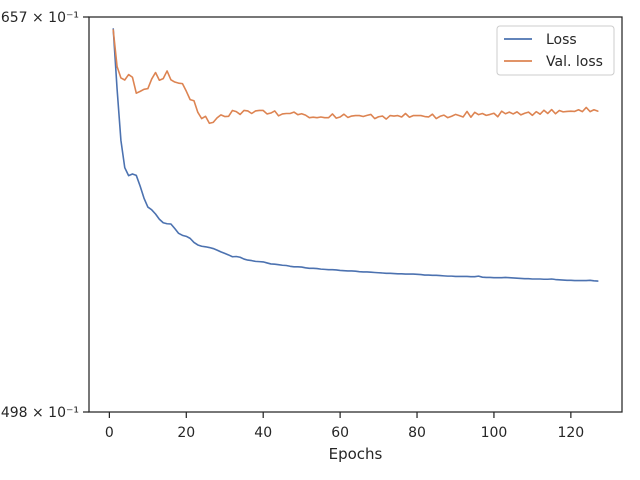  Describe the element at coordinates (417, 433) in the screenshot. I see `x-tick-label: 80` at that location.